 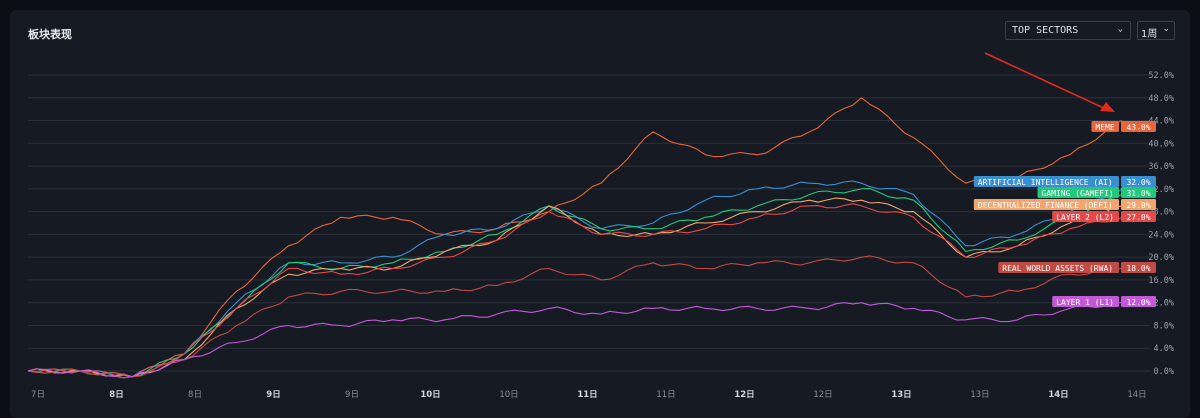 What do you see at coordinates (1161, 304) in the screenshot?
I see `y-tick-label: 12.0%` at bounding box center [1161, 304].